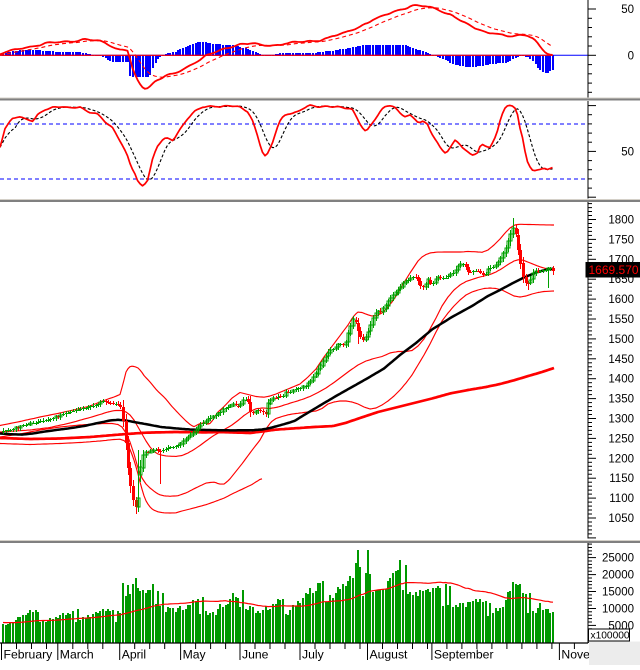  I want to click on svg-text: May, so click(195, 655).